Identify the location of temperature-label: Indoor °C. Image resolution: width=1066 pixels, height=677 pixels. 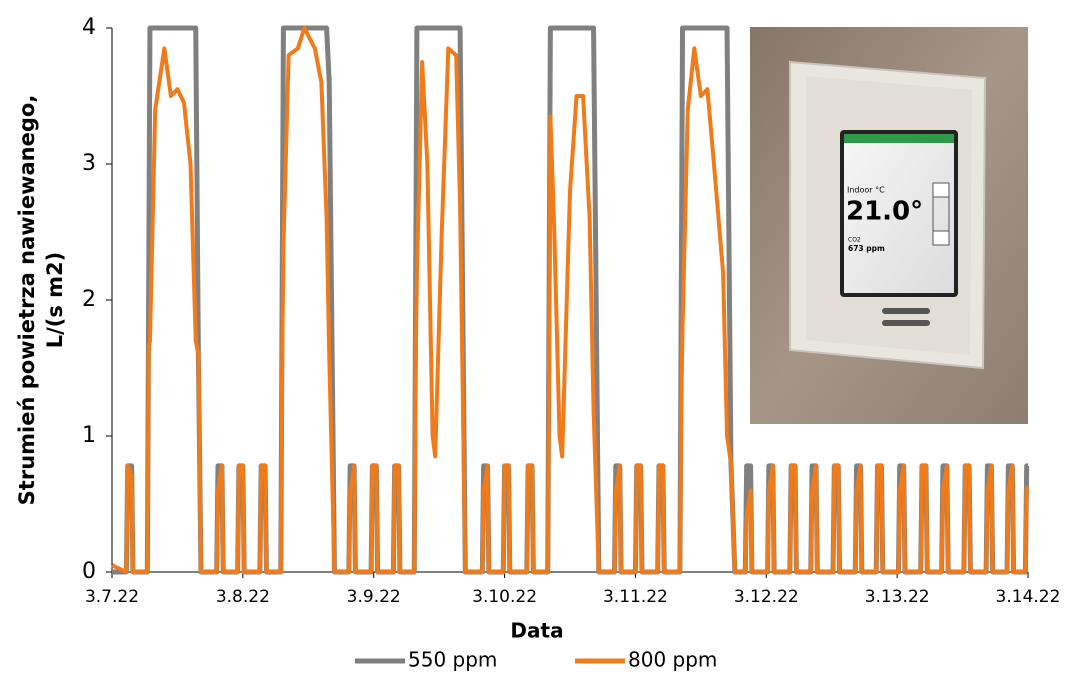
(866, 190).